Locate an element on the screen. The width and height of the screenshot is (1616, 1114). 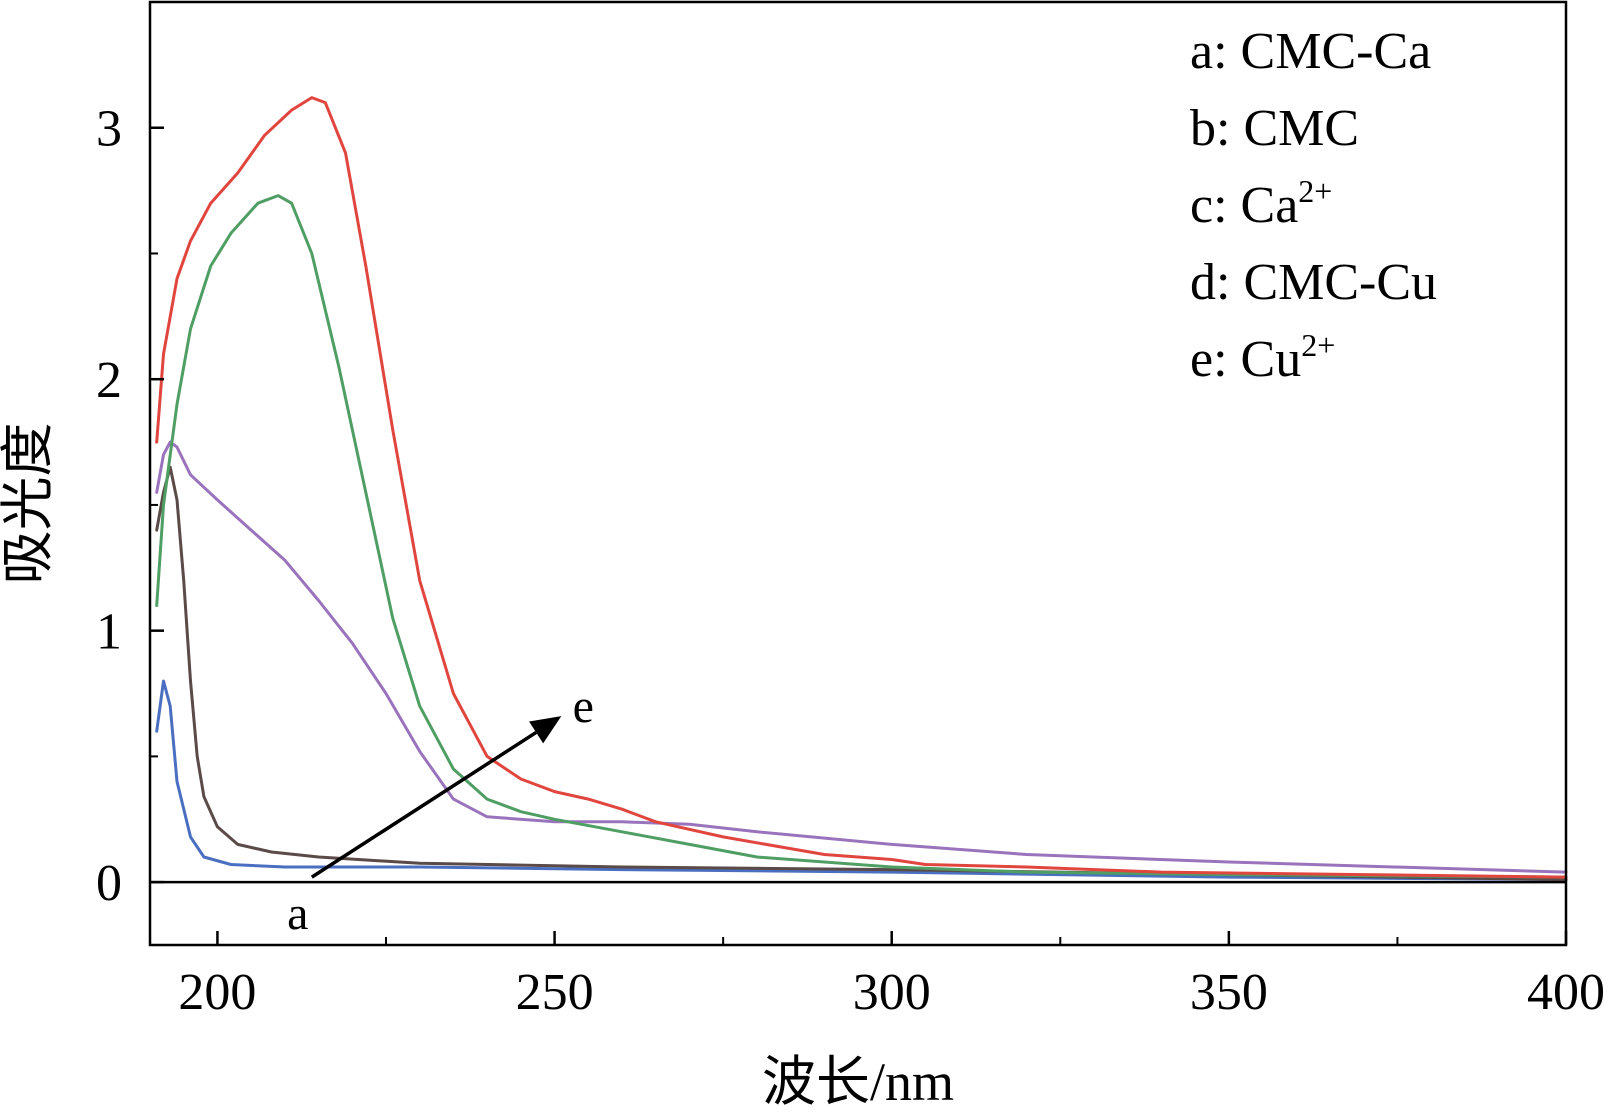
y-tick-label: 3 is located at coordinates (109, 129).